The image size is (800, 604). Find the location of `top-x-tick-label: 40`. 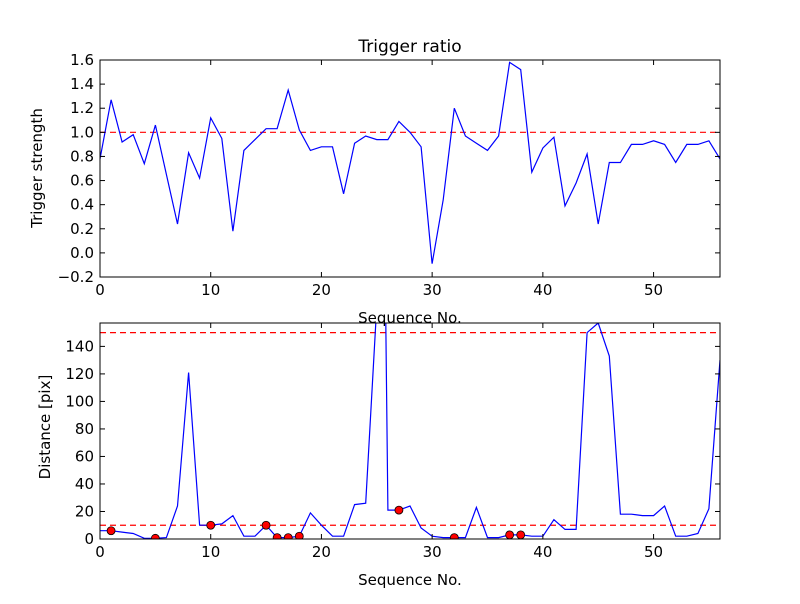

top-x-tick-label: 40 is located at coordinates (542, 290).